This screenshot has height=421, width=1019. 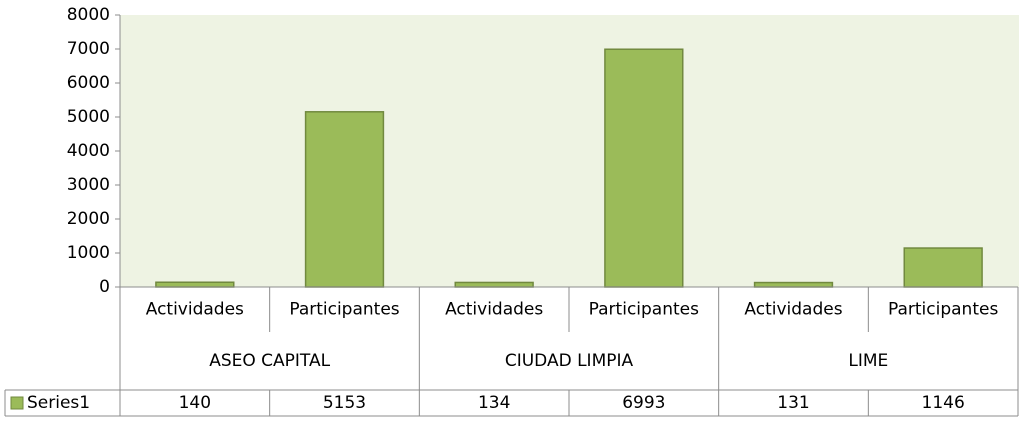 I want to click on y-tick-label: 1000, so click(x=88, y=253).